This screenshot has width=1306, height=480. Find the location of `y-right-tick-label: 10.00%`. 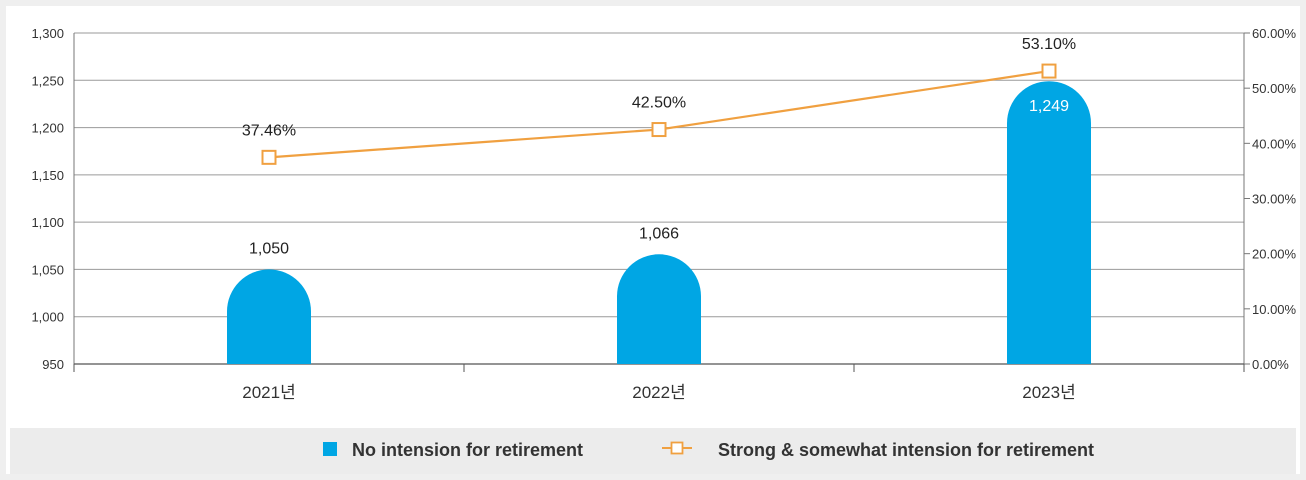

y-right-tick-label: 10.00% is located at coordinates (1274, 309).